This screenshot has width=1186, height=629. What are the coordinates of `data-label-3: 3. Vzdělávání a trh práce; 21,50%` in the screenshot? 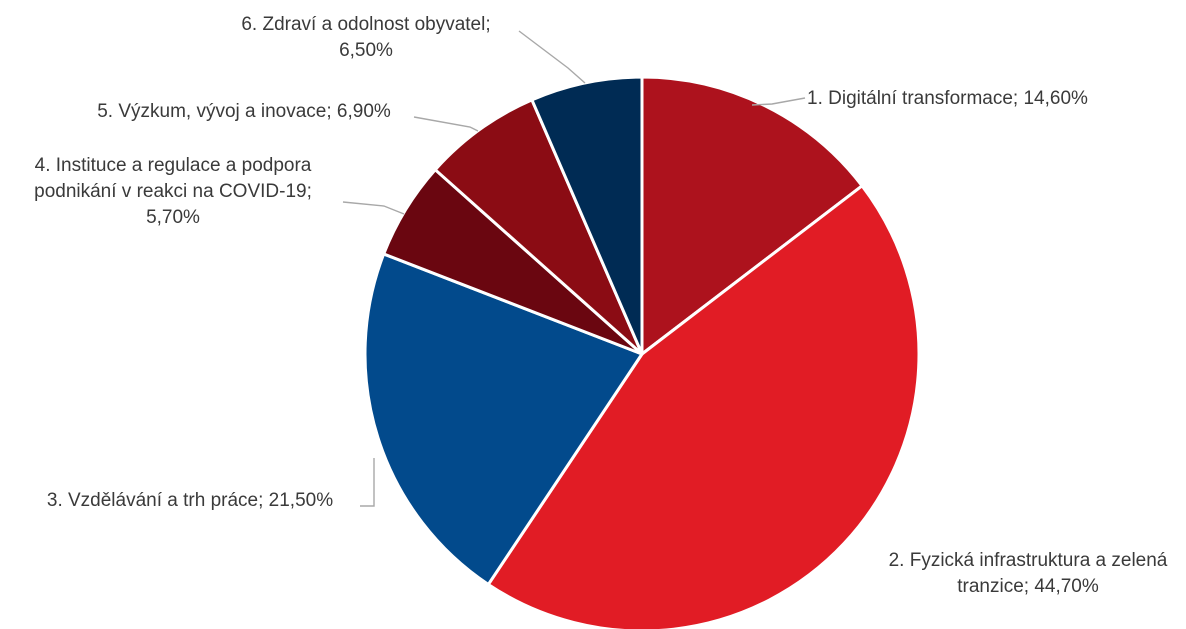 It's located at (190, 500).